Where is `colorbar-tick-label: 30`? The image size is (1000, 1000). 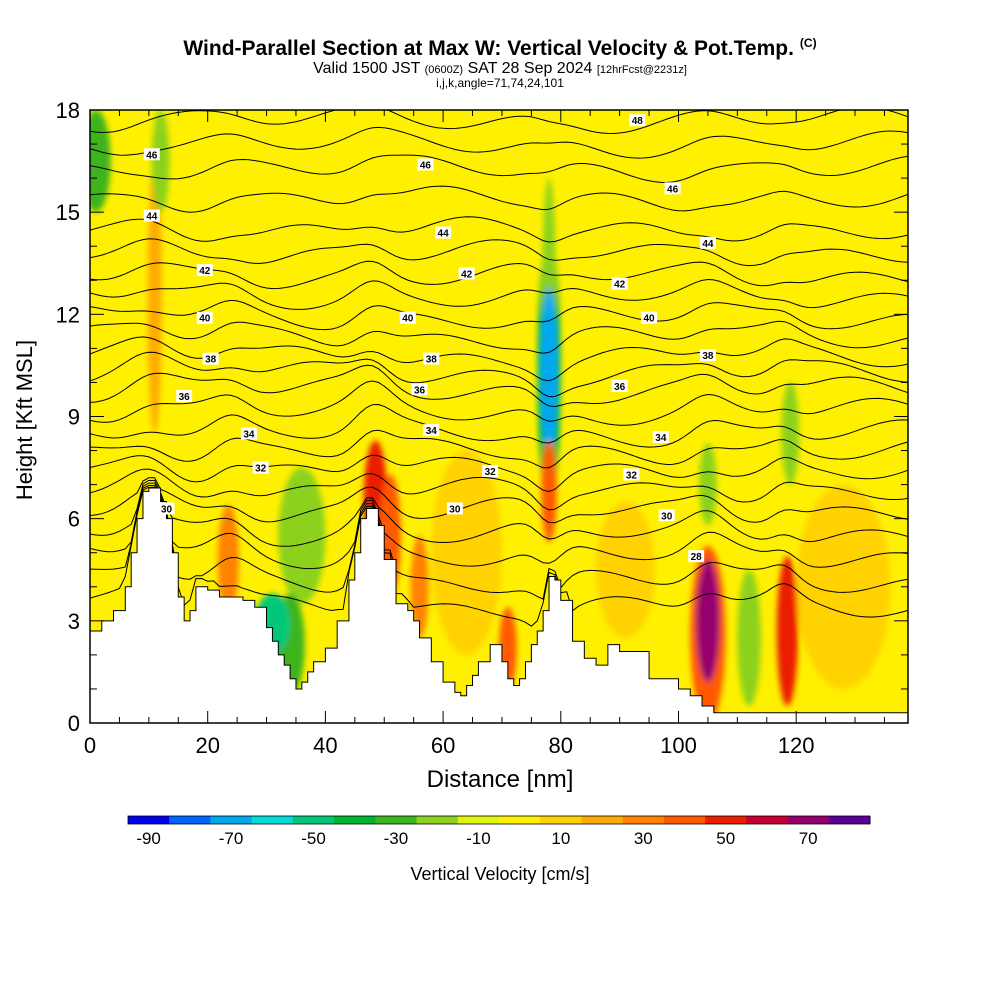
colorbar-tick-label: 30 is located at coordinates (643, 838).